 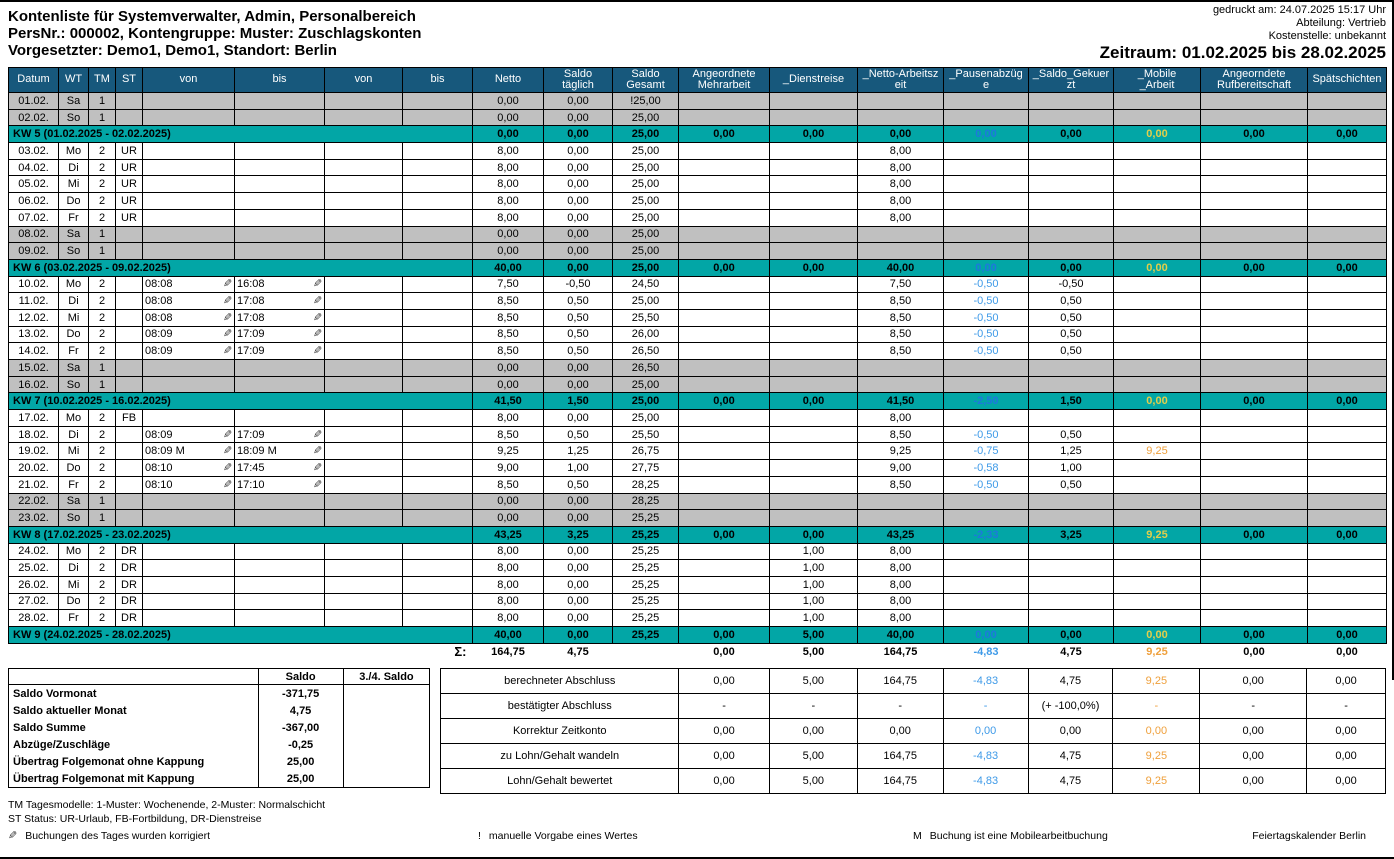 I want to click on date-cell: 01.02., so click(x=33, y=101).